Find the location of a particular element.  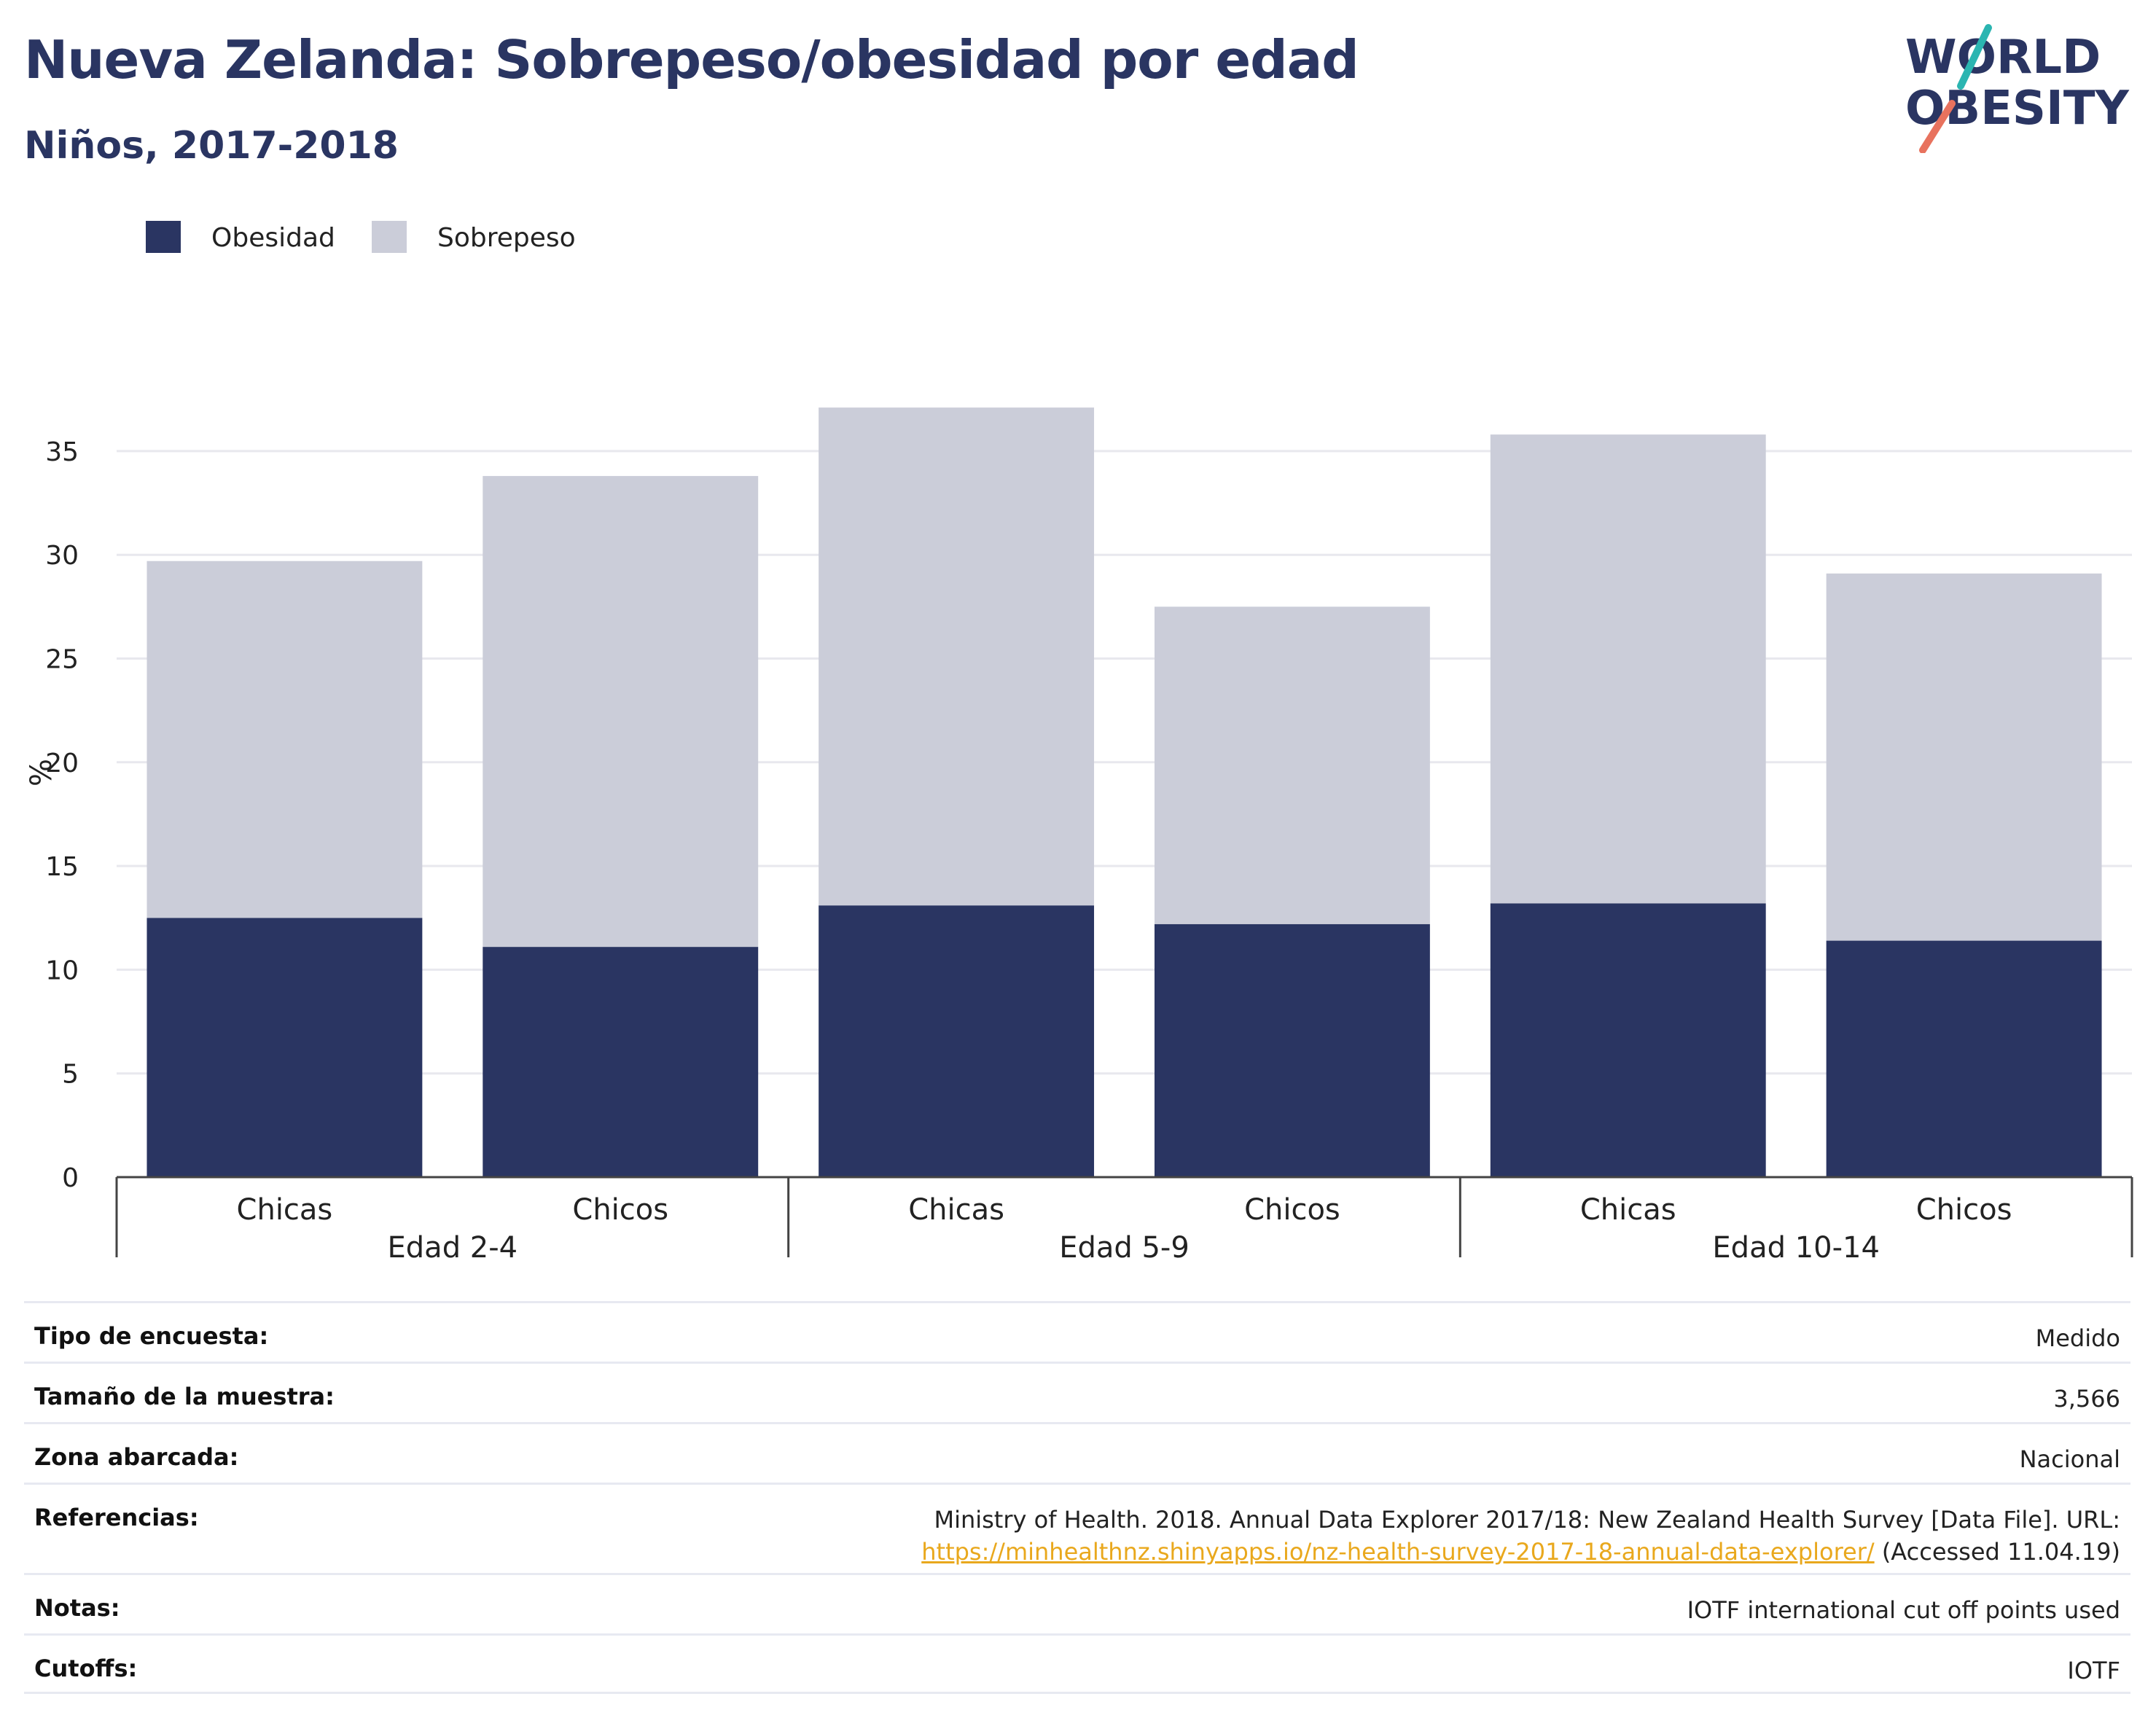

info-value-text: 3,566 is located at coordinates (2086, 1399).